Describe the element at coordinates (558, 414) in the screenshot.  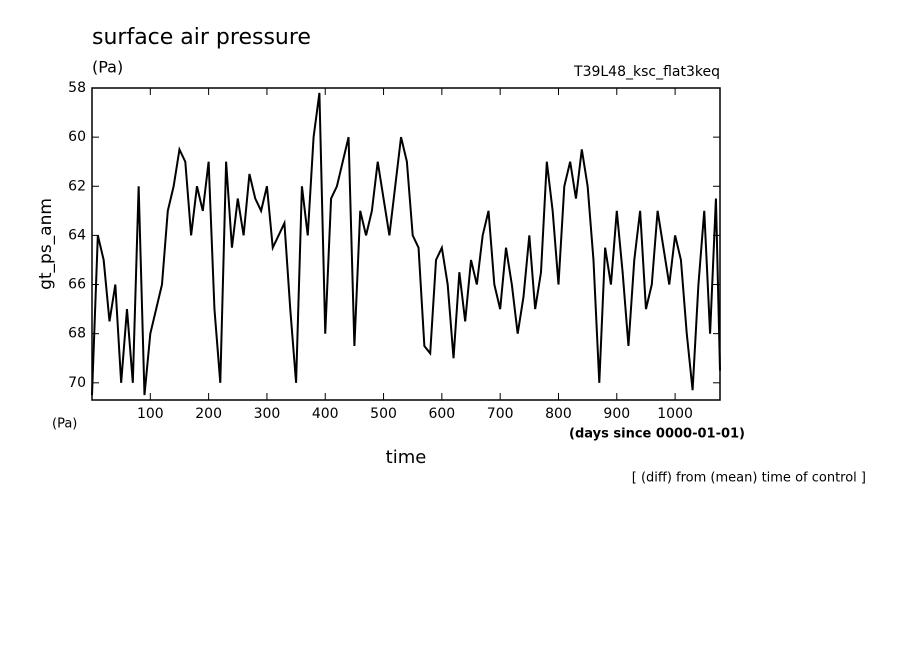
I see `x-tick-label: 800` at that location.